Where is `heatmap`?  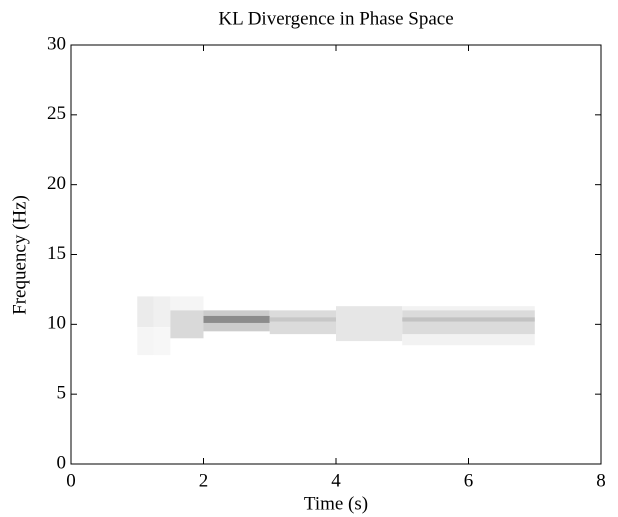
heatmap is located at coordinates (336, 326).